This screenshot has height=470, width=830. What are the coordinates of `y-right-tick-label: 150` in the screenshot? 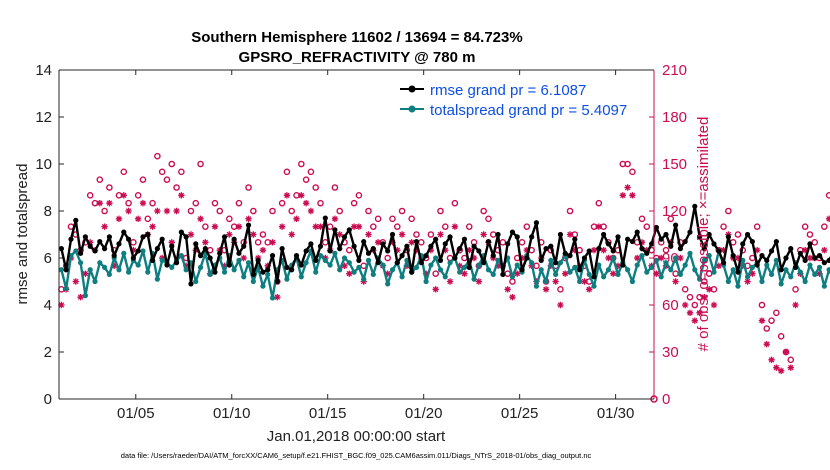 It's located at (674, 164).